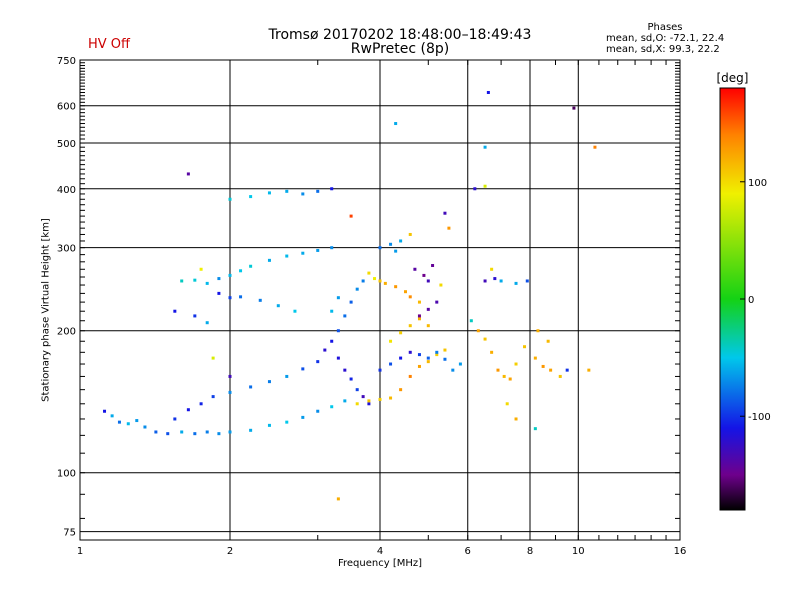  What do you see at coordinates (665, 38) in the screenshot?
I see `phases-o-stats: mean, sd,O: -72.1, 22.4` at bounding box center [665, 38].